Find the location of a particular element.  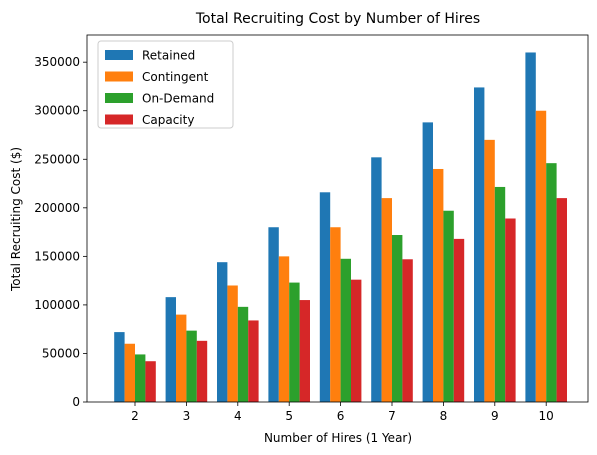

legend-label-retained: Retained is located at coordinates (168, 56).